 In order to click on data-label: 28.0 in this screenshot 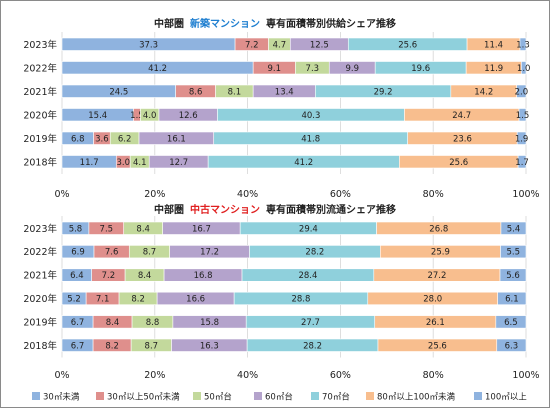, I will do `click(432, 299)`.